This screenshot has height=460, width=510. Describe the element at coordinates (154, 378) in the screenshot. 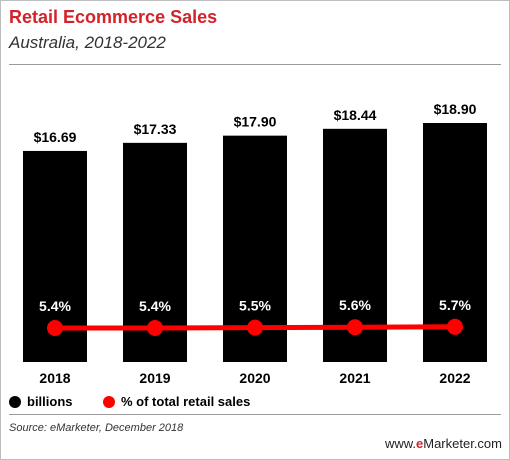

I see `x-tick-label-2019: 2019` at that location.